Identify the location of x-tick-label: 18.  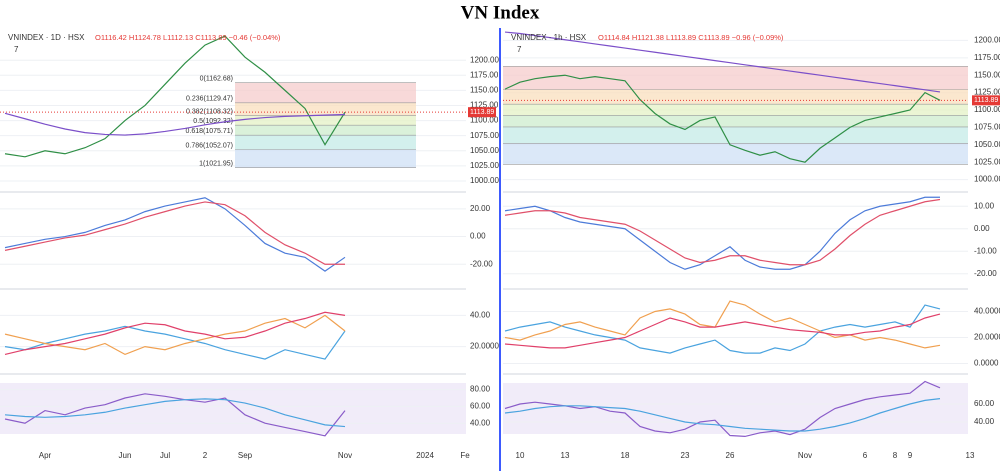
(625, 455).